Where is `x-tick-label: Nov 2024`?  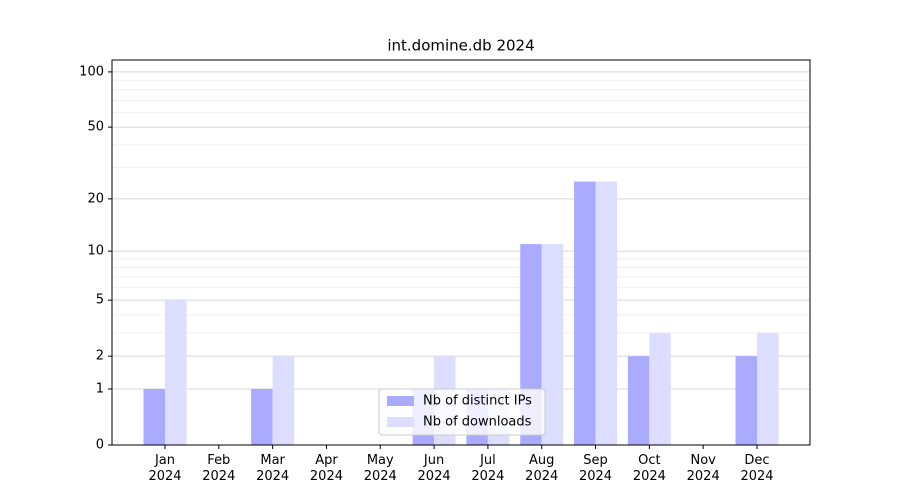
x-tick-label: Nov 2024 is located at coordinates (703, 468).